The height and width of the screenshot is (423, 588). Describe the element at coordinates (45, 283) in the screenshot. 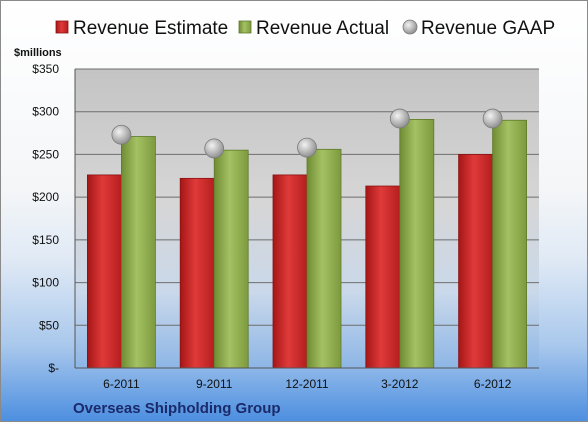

I see `y-tick-label: $100` at that location.